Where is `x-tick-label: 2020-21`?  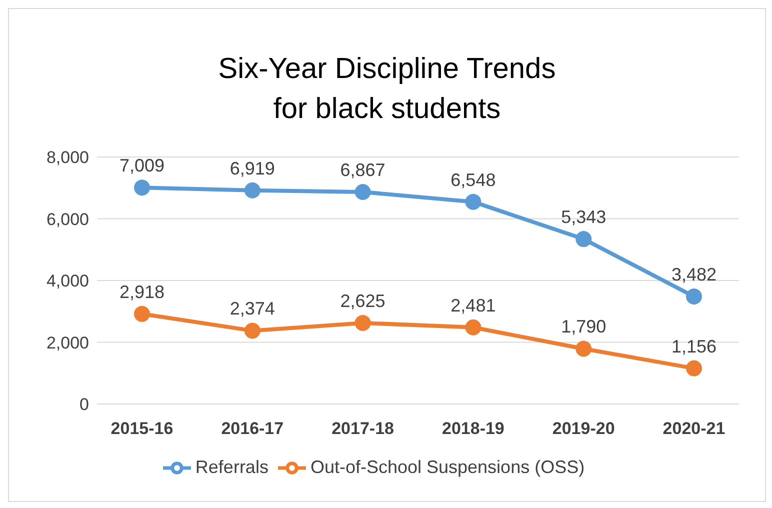
x-tick-label: 2020-21 is located at coordinates (694, 428).